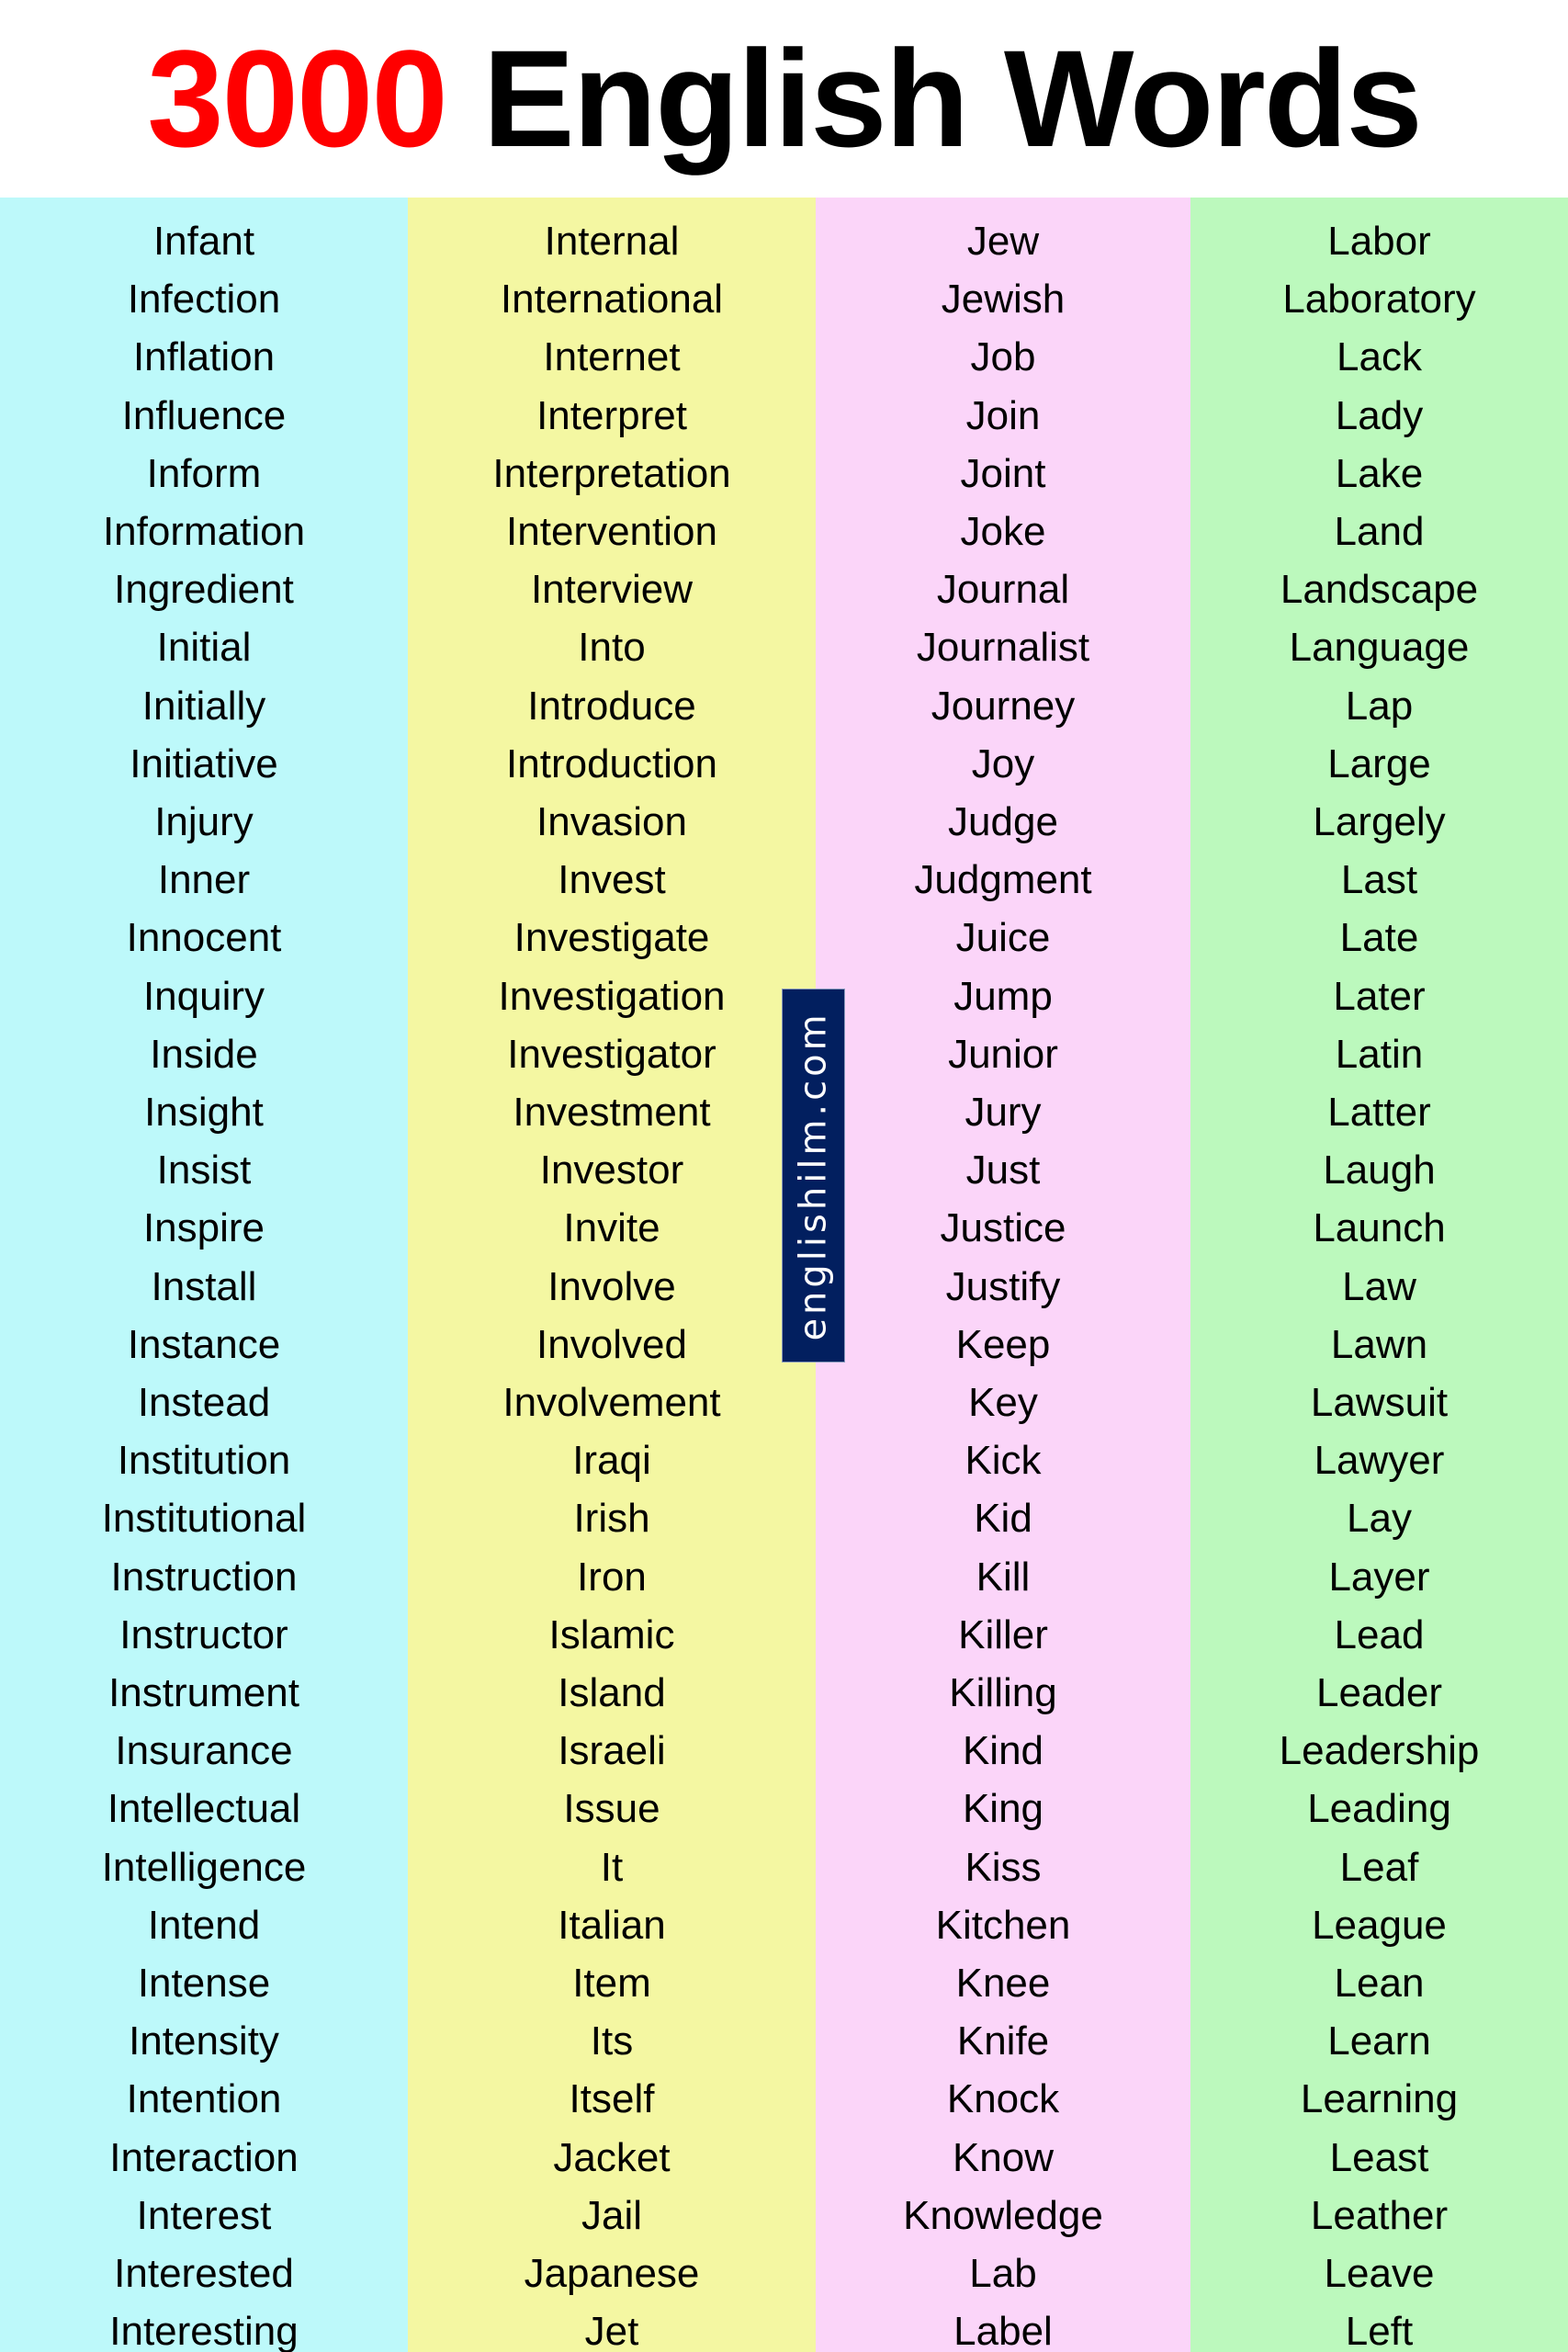 The width and height of the screenshot is (1568, 2352). Describe the element at coordinates (612, 706) in the screenshot. I see `word-item: Introduce` at that location.